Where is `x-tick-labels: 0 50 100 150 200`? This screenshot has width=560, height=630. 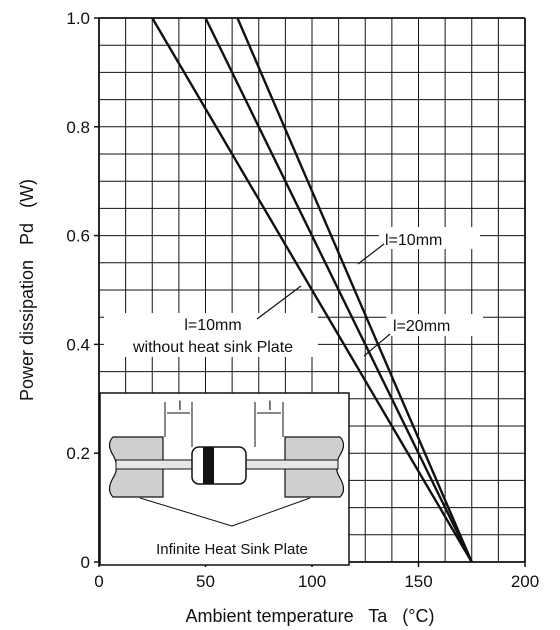
x-tick-labels: 0 50 100 150 200 is located at coordinates (316, 581).